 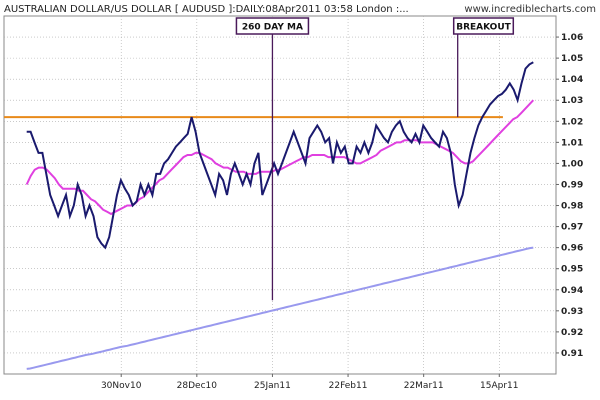 What do you see at coordinates (499, 386) in the screenshot?
I see `x-tick-label: 15Apr11` at bounding box center [499, 386].